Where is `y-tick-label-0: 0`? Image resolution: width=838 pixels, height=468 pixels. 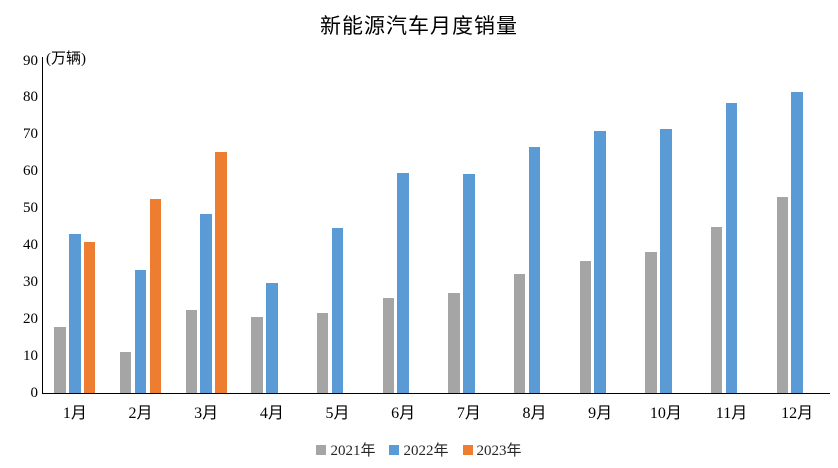 y-tick-label-0: 0 is located at coordinates (34, 393).